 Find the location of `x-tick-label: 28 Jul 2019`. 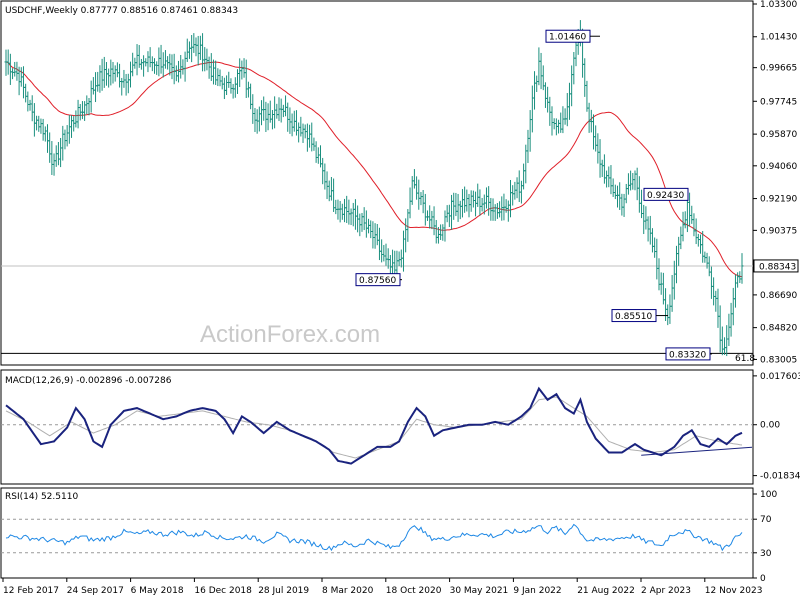

x-tick-label: 28 Jul 2019 is located at coordinates (283, 591).